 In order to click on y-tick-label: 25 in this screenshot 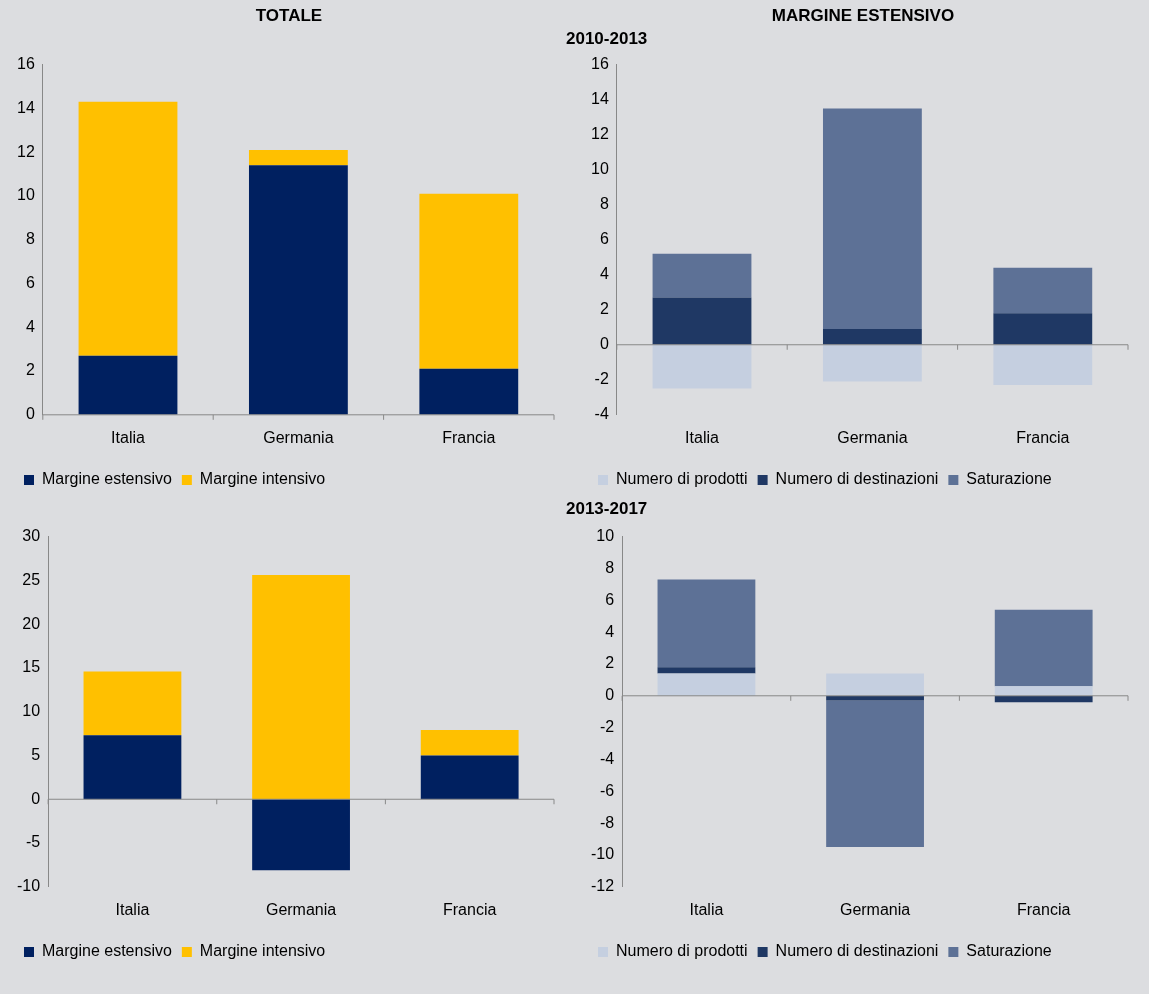, I will do `click(31, 579)`.